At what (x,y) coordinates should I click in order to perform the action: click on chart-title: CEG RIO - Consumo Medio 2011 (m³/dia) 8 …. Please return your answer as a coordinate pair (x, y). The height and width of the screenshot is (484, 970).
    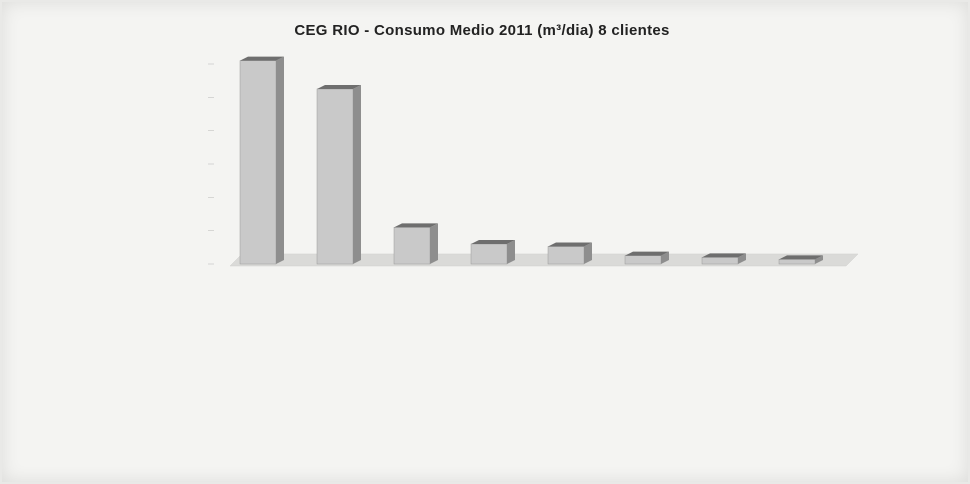
    Looking at the image, I should click on (482, 30).